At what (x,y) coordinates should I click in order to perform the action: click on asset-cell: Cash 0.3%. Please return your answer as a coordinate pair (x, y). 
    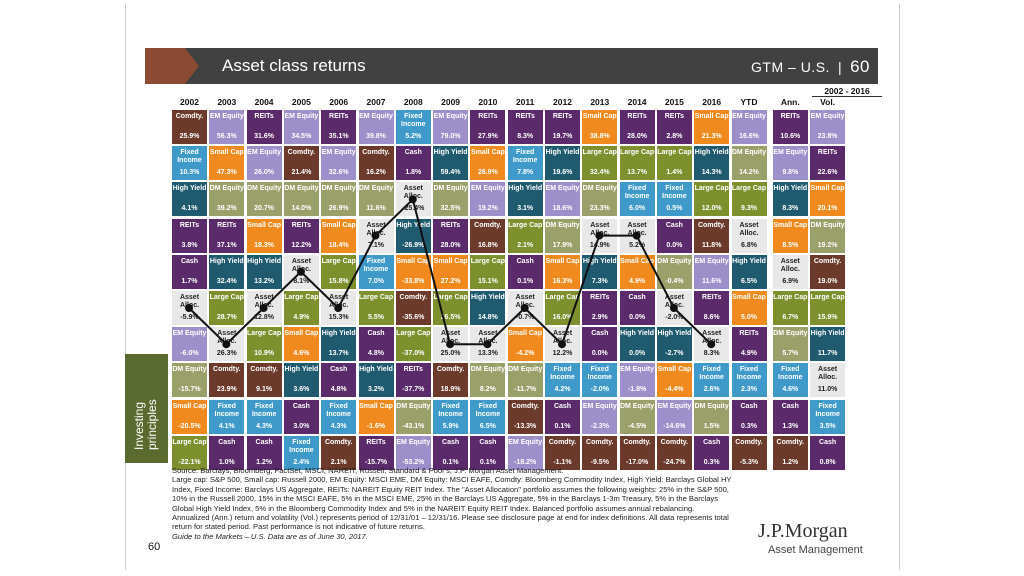
    Looking at the image, I should click on (749, 416).